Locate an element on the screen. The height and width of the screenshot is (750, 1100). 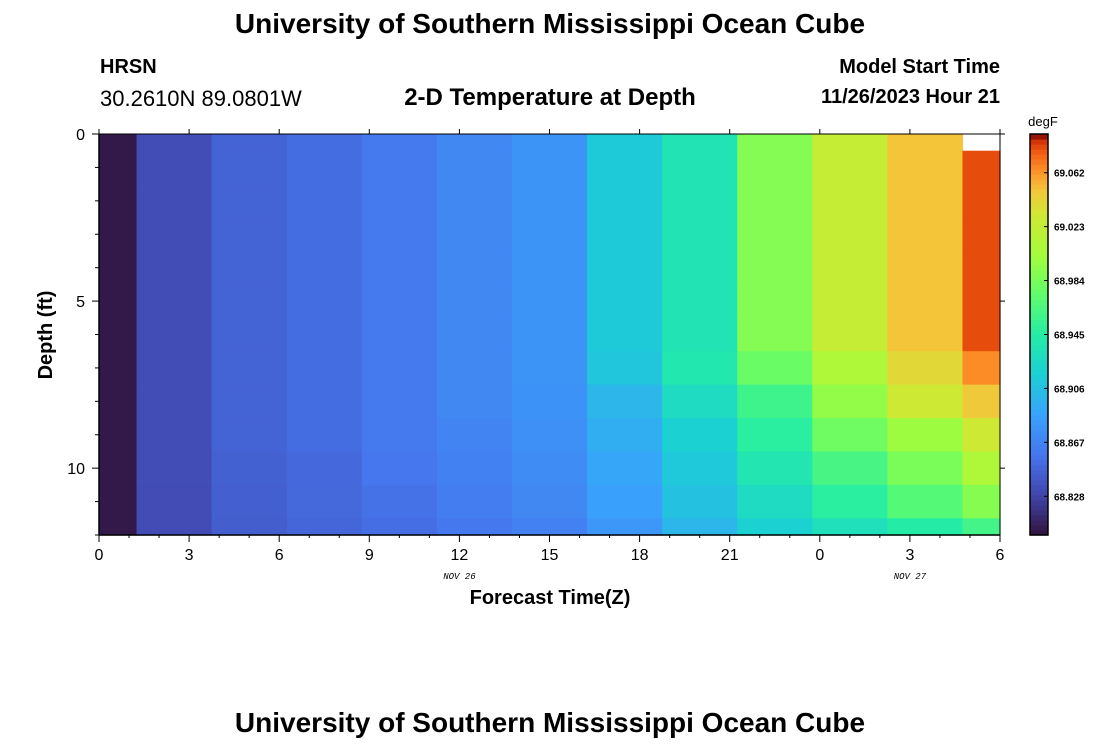
date-label: NOV 26 is located at coordinates (459, 577).